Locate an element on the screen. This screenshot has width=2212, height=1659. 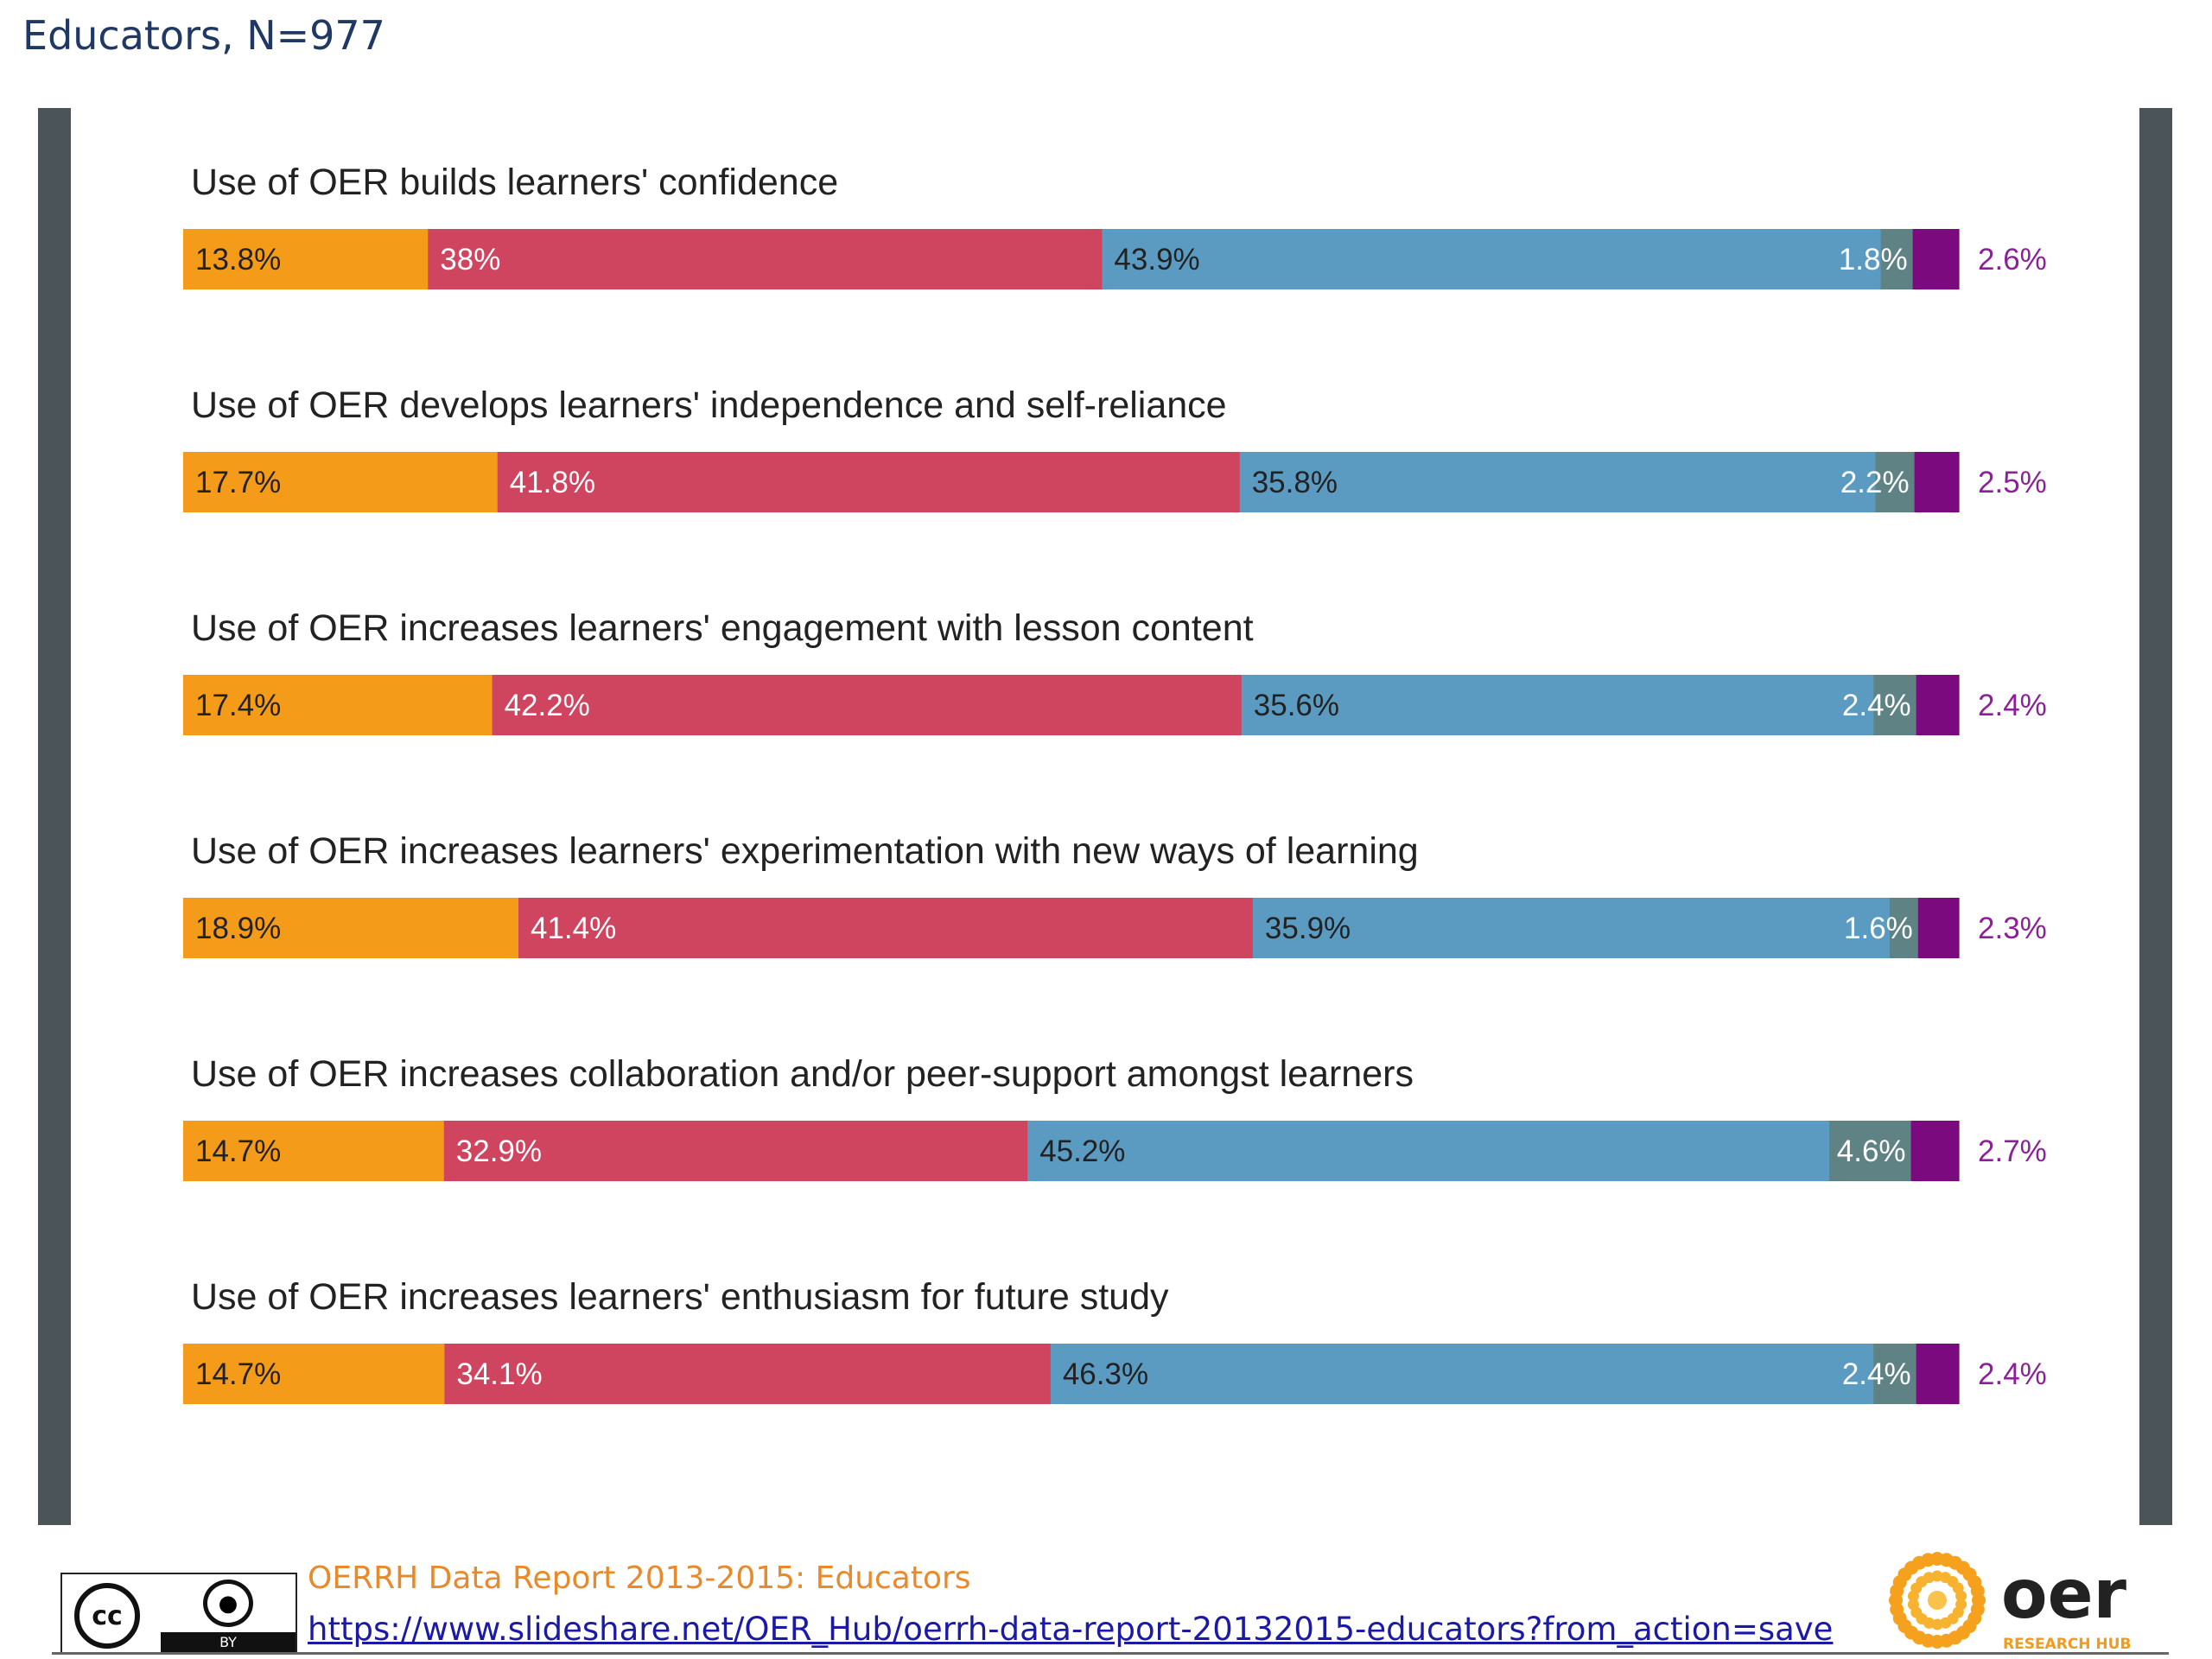
report-title: OERRH Data Report 2013-2015: Educators is located at coordinates (639, 1578).